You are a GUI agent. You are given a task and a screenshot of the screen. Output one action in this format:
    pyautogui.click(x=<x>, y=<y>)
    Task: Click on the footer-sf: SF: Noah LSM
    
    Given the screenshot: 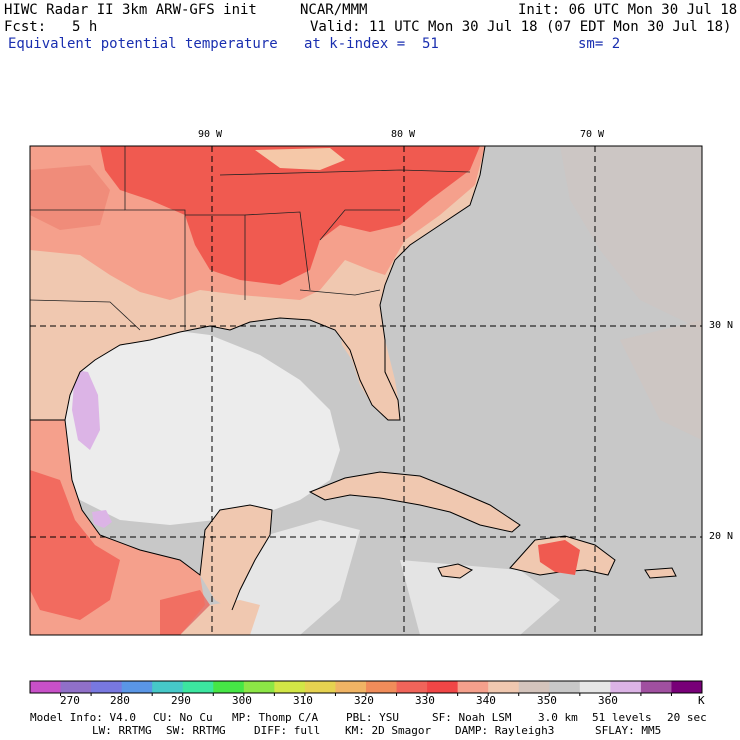 What is the action you would take?
    pyautogui.click(x=472, y=717)
    